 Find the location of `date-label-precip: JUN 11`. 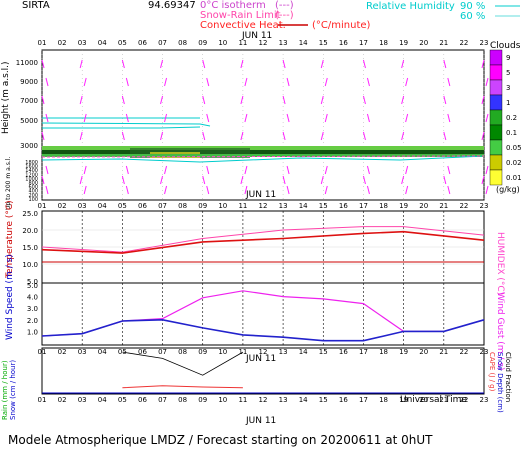

date-label-precip: JUN 11 is located at coordinates (260, 359).